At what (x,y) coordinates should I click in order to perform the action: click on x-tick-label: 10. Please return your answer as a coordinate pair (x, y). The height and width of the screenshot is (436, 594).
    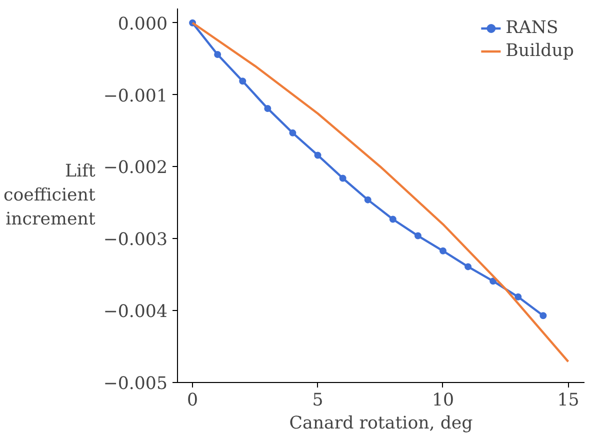
    Looking at the image, I should click on (443, 400).